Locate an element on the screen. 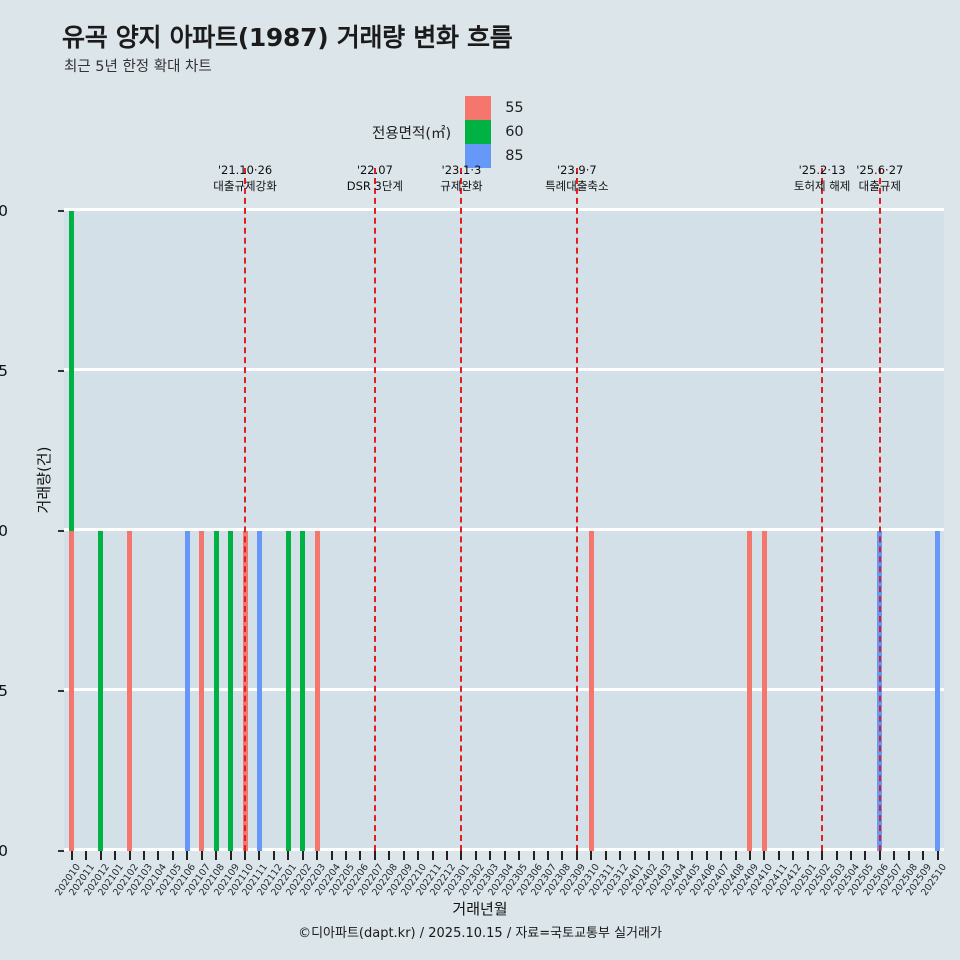  event-label-202110: '21.10·26 대출규제강화 is located at coordinates (244, 178).